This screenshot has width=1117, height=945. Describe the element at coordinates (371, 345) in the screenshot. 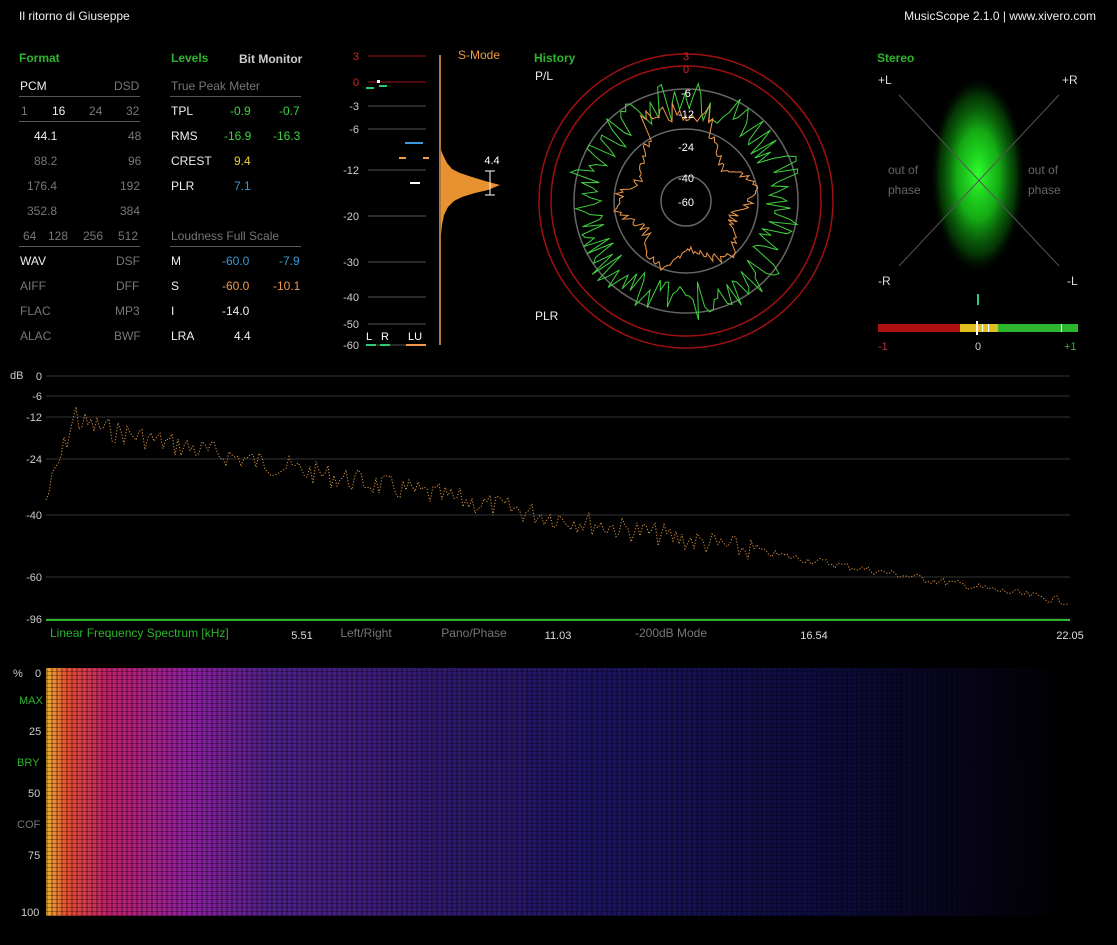

I see `l-level-bar` at that location.